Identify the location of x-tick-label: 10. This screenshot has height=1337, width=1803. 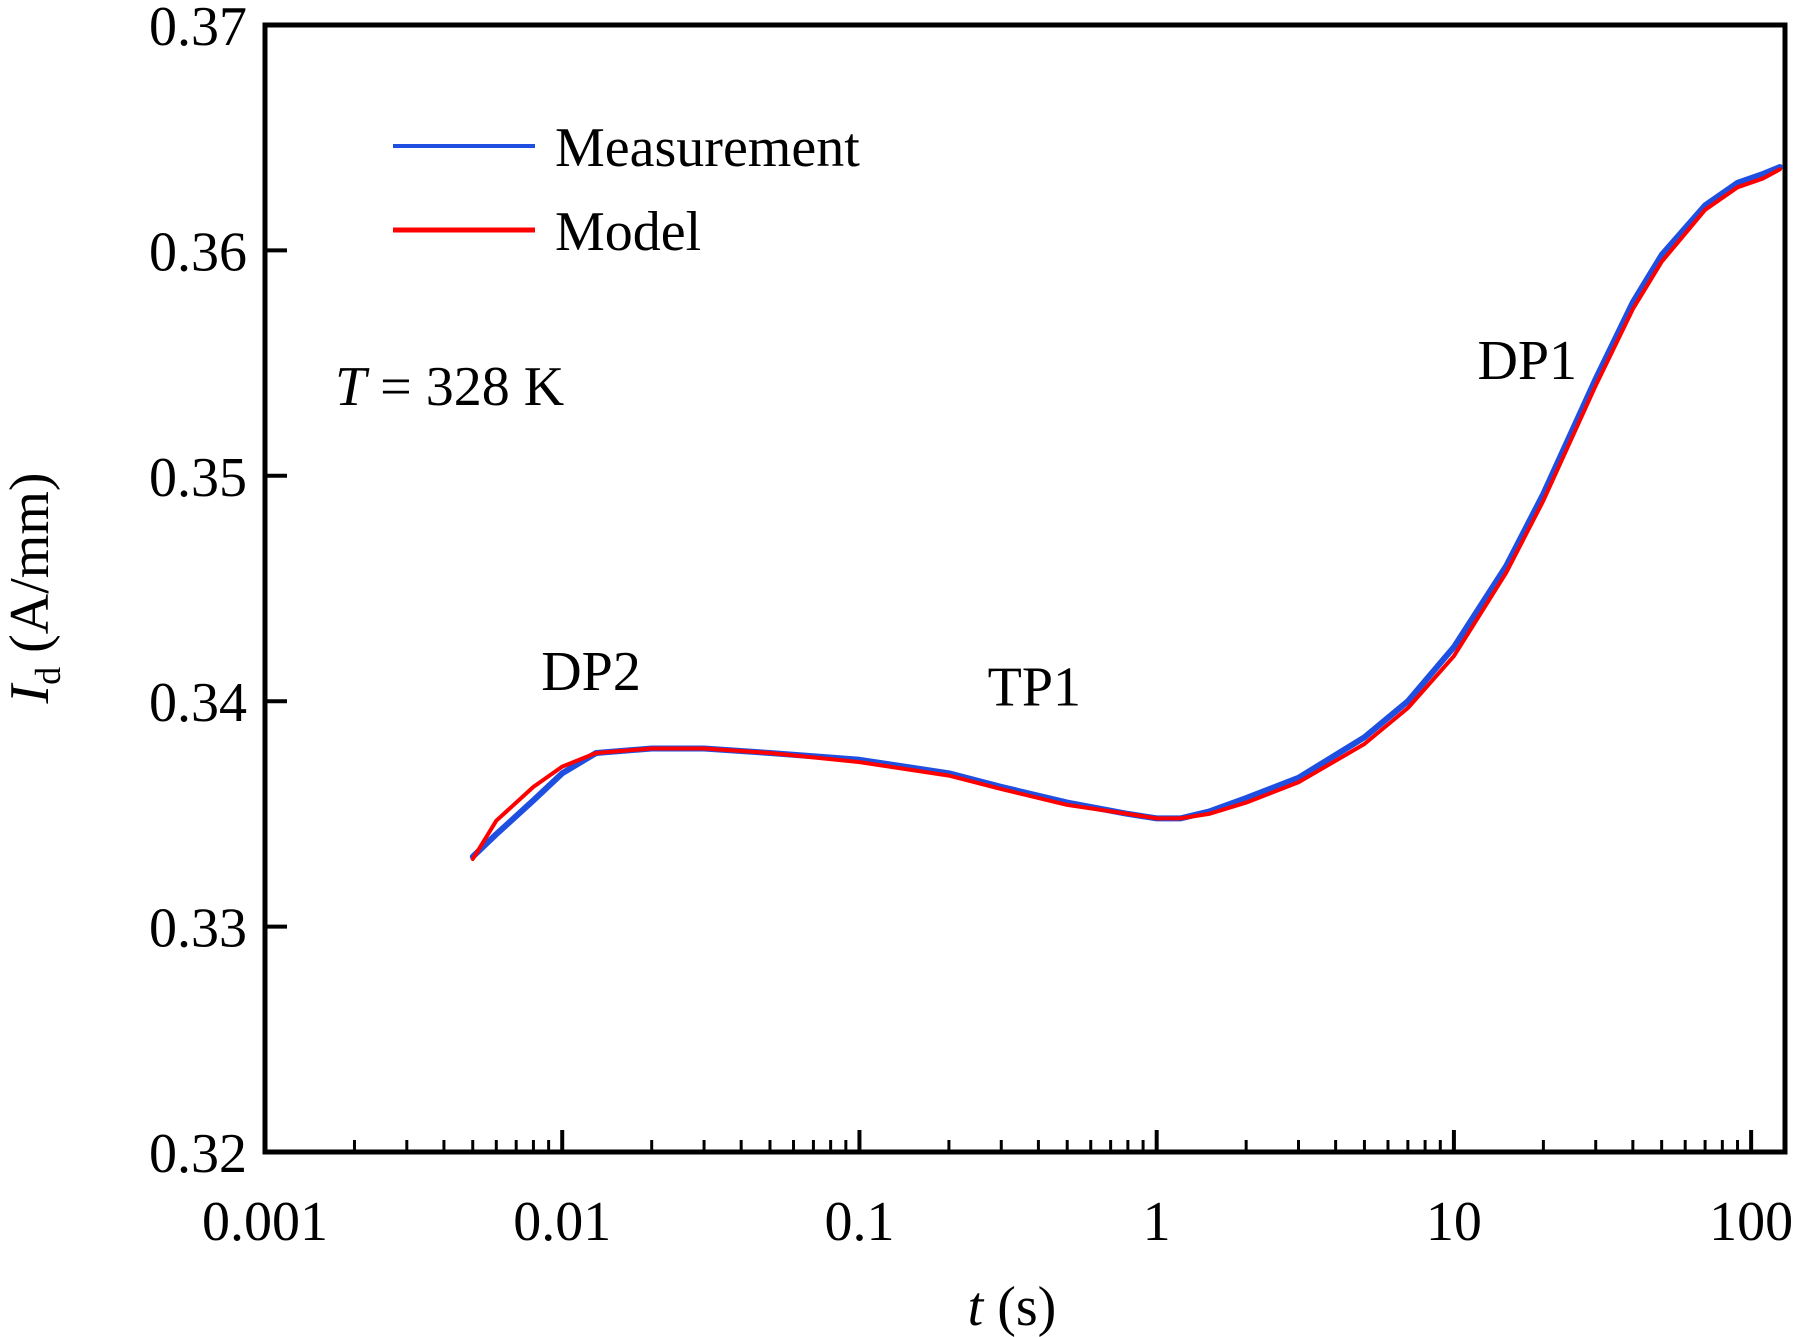
(1454, 1222).